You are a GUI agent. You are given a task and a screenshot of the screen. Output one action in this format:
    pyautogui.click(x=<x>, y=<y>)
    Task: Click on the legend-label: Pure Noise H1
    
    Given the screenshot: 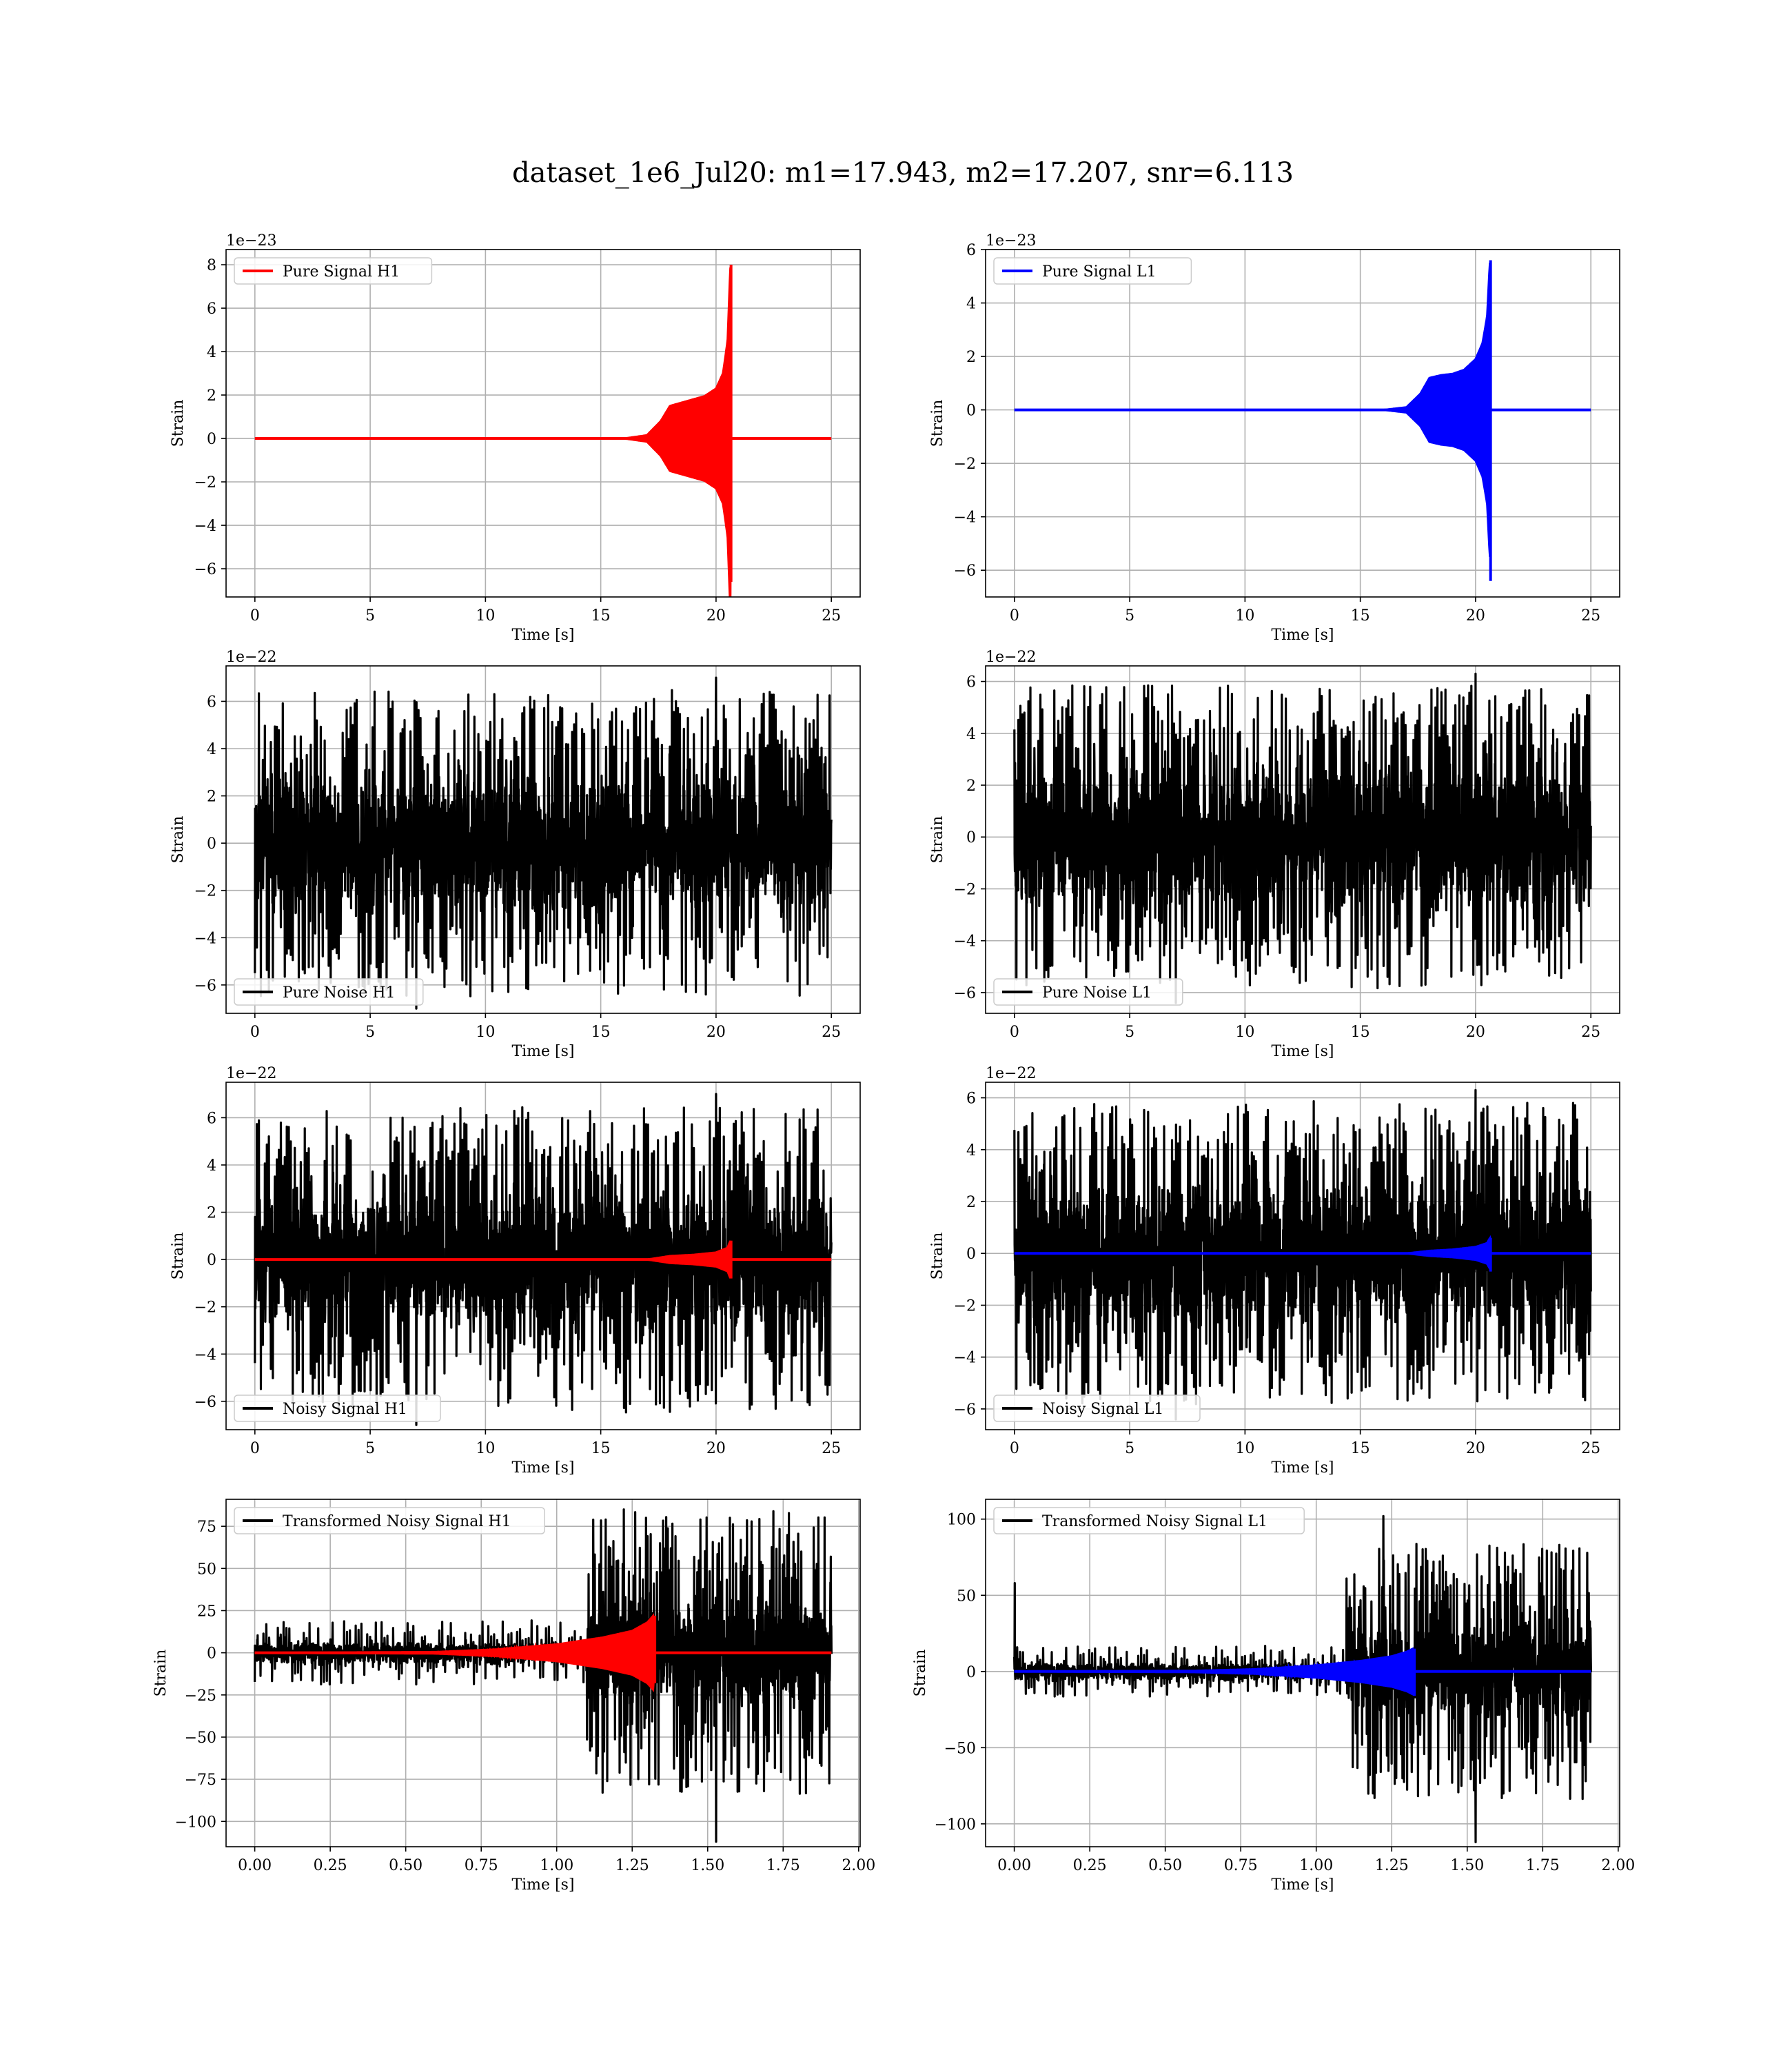 What is the action you would take?
    pyautogui.click(x=339, y=993)
    